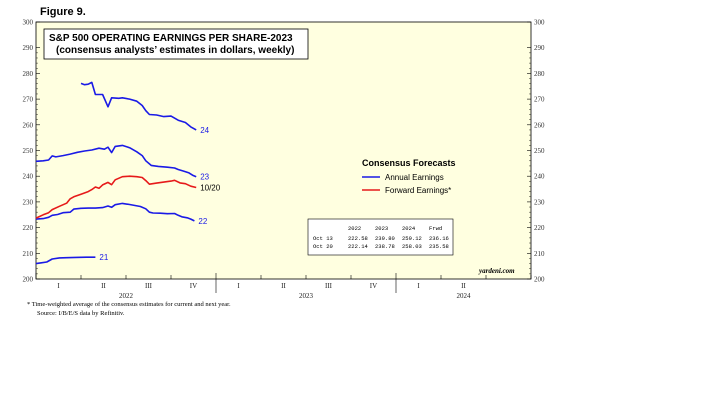 Image resolution: width=708 pixels, height=400 pixels. What do you see at coordinates (28, 23) in the screenshot?
I see `y-tick-label-left: 300` at bounding box center [28, 23].